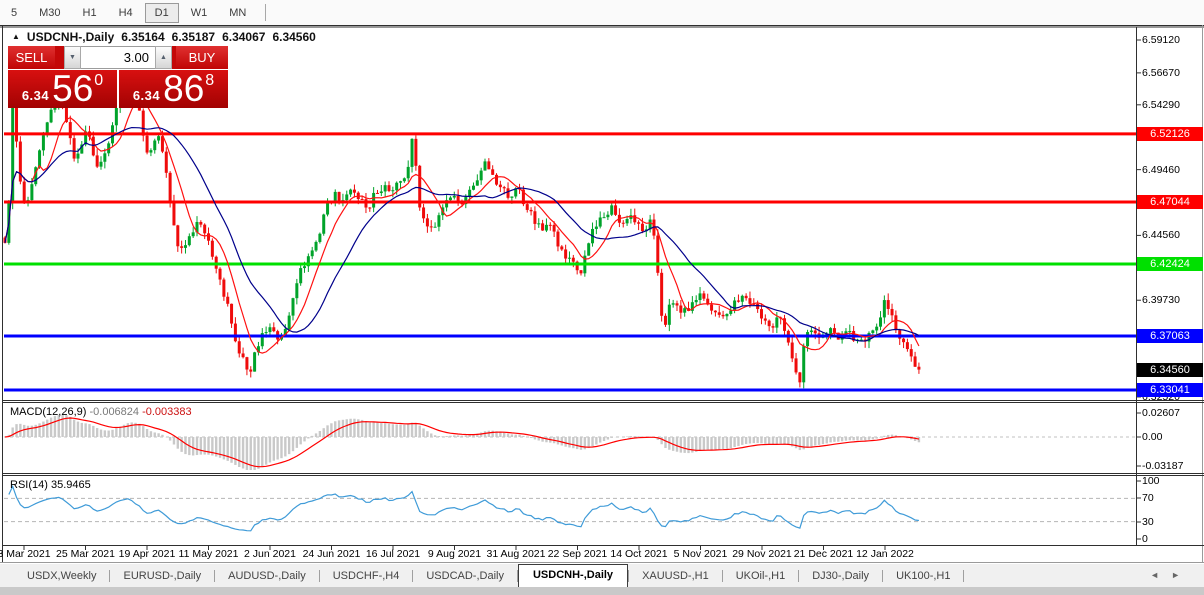  Describe the element at coordinates (1161, 235) in the screenshot. I see `price-axis-tick-label: 6.44560` at that location.